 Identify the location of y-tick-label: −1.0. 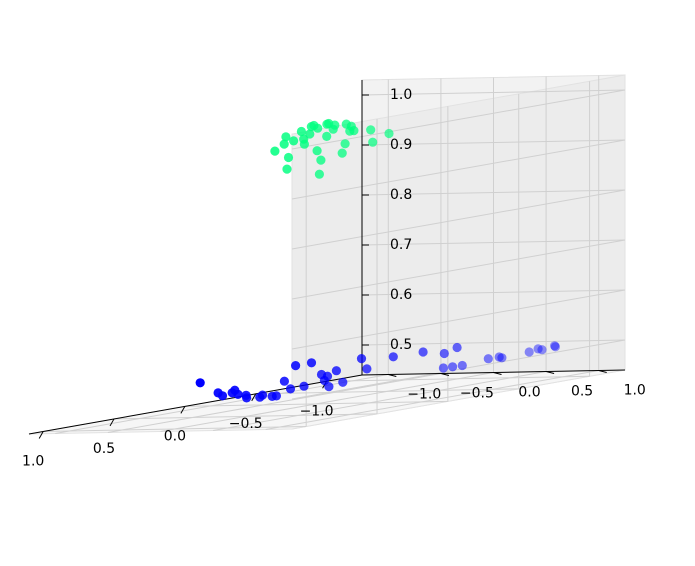
(424, 395).